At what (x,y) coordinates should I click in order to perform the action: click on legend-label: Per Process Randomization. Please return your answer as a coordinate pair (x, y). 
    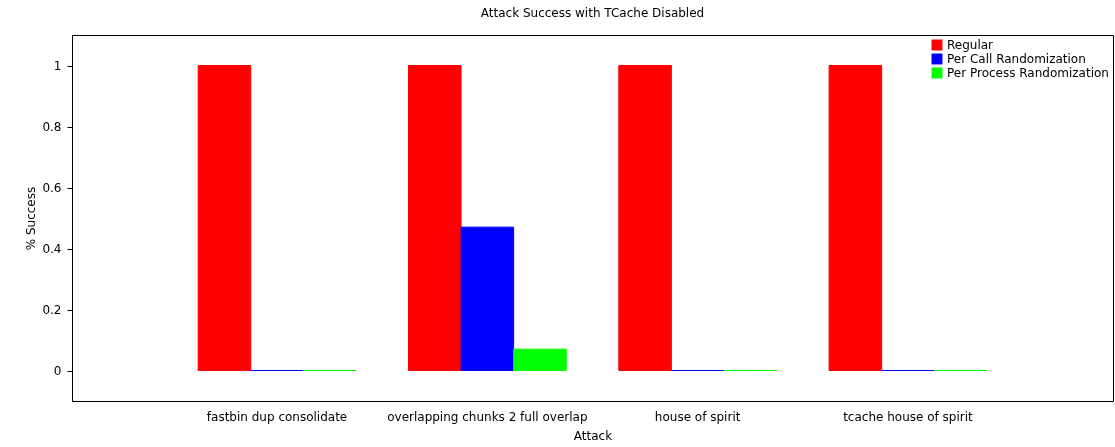
    Looking at the image, I should click on (1028, 73).